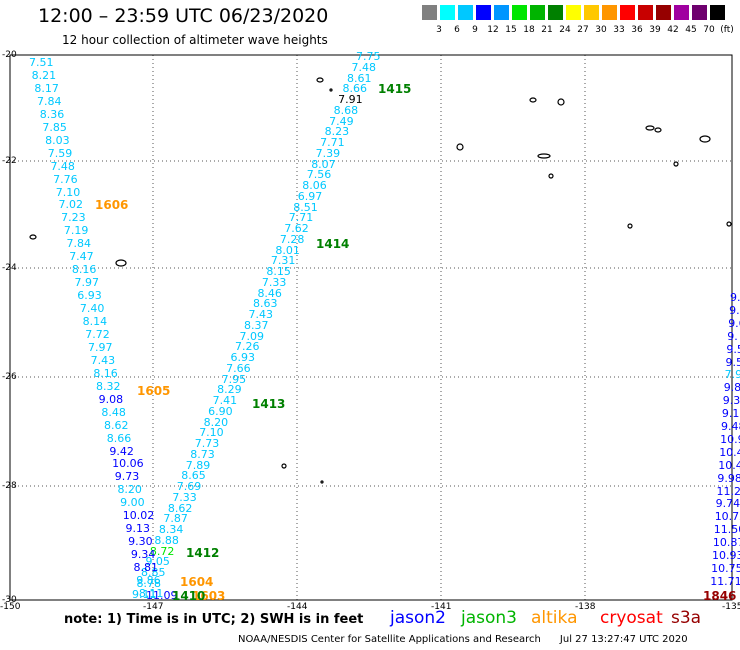 Image resolution: width=740 pixels, height=650 pixels. Describe the element at coordinates (211, 433) in the screenshot. I see `wave-height-label: 7.10` at that location.